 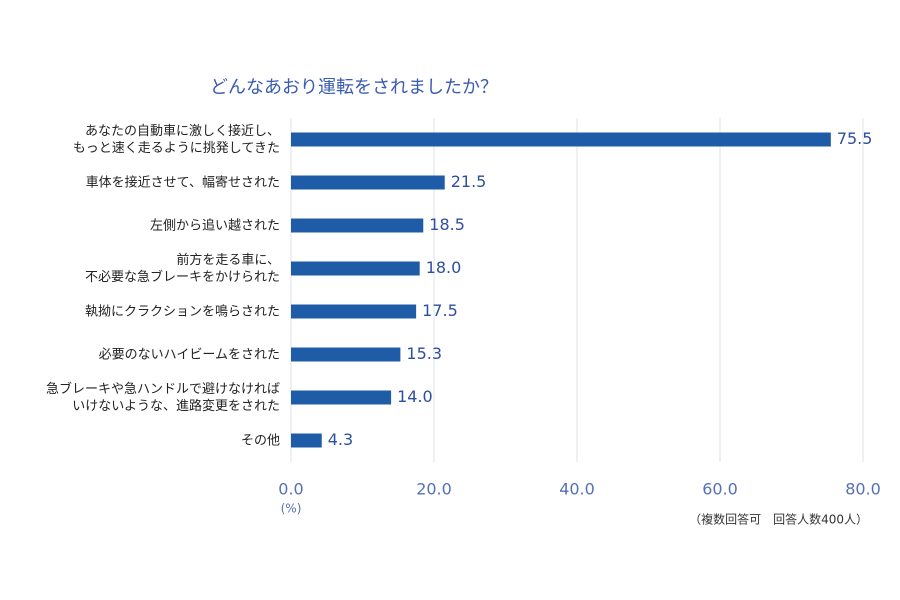 What do you see at coordinates (162, 397) in the screenshot?
I see `y-tick-label: 急ブレーキや急ハンドルで避けなければ いけないような、進路変更をされた` at bounding box center [162, 397].